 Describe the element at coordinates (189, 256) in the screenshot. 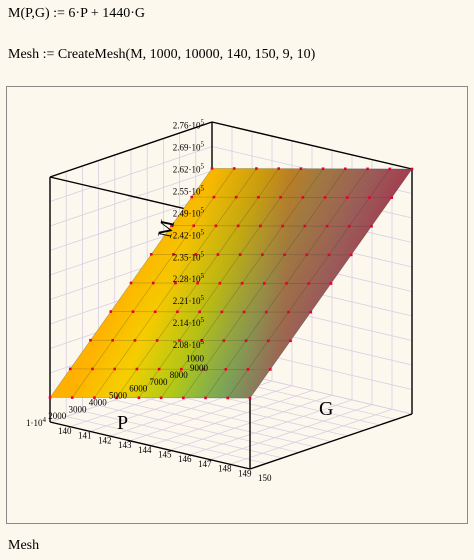

I see `z-tick-label: 2.35·10⁵` at that location.